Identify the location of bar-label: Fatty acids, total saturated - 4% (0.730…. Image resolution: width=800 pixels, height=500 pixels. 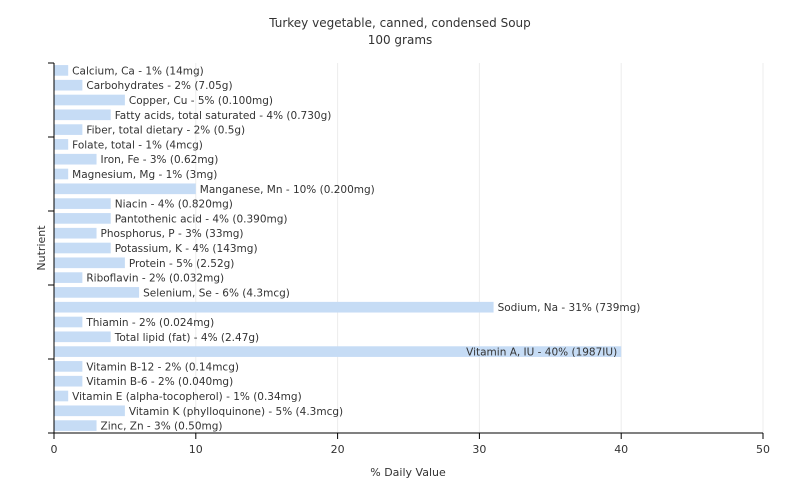
(223, 116).